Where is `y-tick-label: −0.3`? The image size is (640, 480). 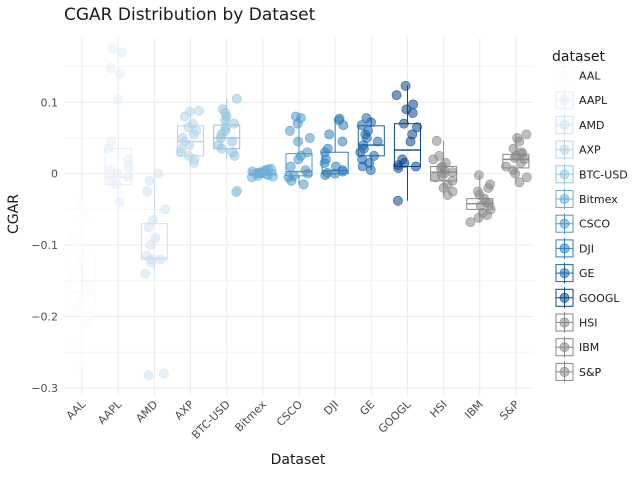
y-tick-label: −0.3 is located at coordinates (44, 388).